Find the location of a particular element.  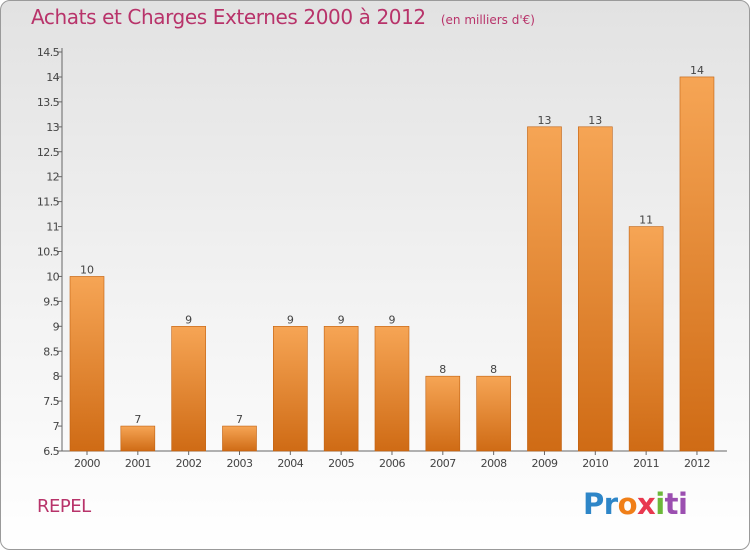

y-tick-label: 13 is located at coordinates (52, 127).